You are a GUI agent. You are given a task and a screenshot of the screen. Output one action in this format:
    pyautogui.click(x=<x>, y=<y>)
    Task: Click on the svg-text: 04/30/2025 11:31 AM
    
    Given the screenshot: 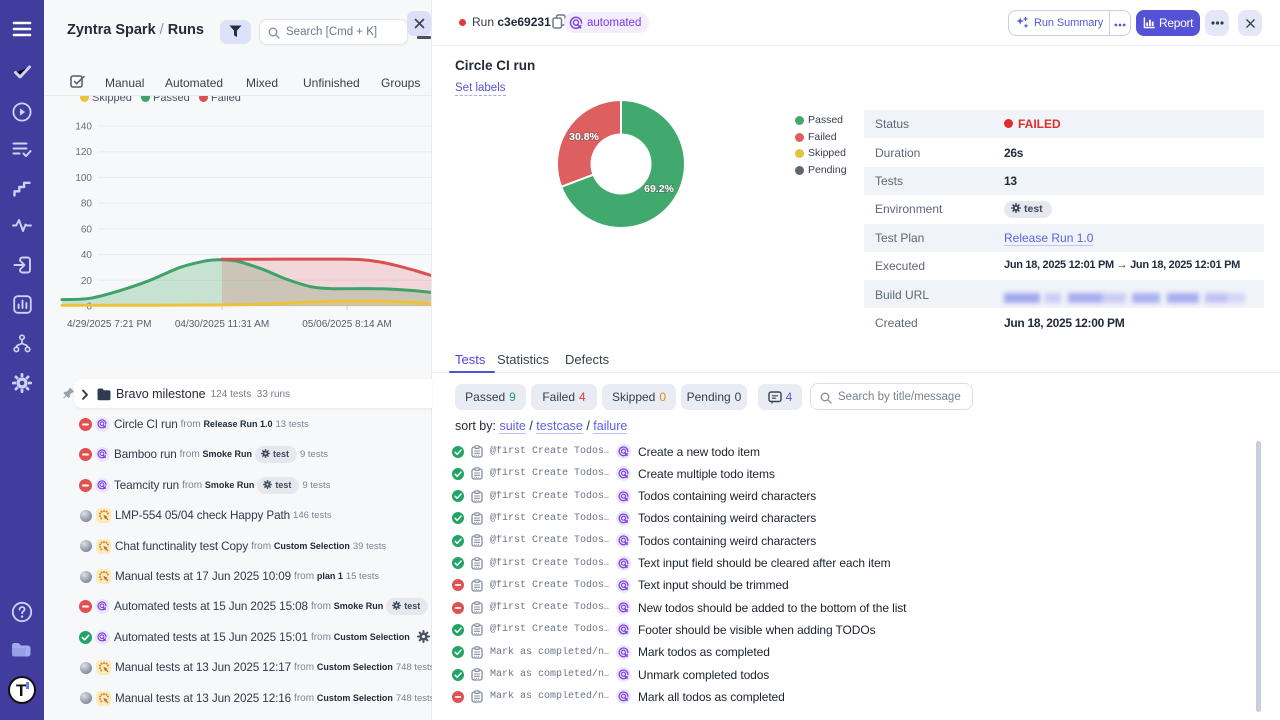 What is the action you would take?
    pyautogui.click(x=222, y=324)
    